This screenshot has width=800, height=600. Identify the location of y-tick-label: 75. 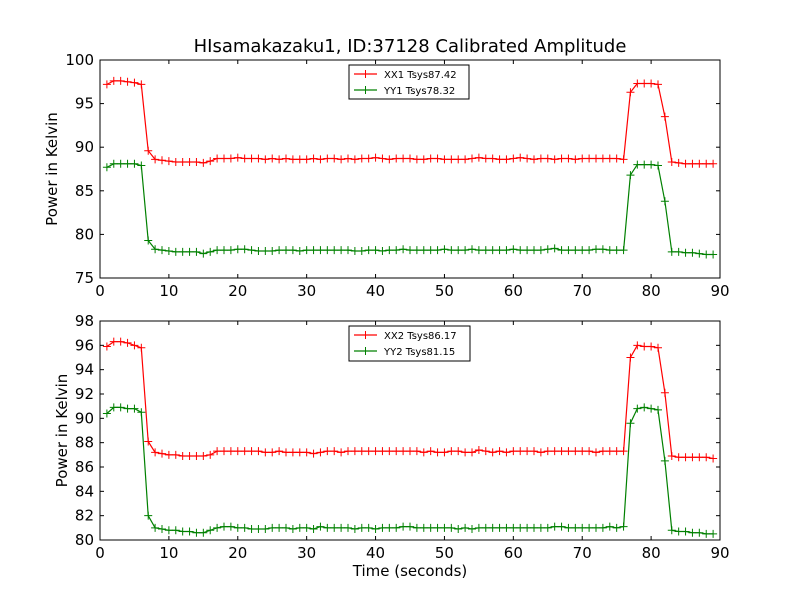
(84, 278).